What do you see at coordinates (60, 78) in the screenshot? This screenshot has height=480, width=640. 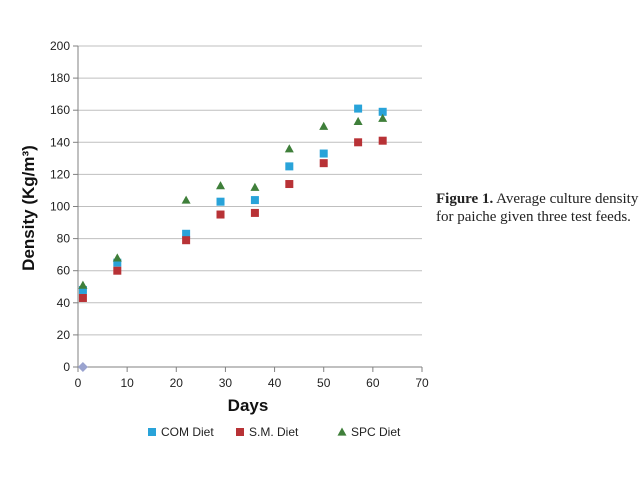 I see `y-tick-label: 180` at bounding box center [60, 78].